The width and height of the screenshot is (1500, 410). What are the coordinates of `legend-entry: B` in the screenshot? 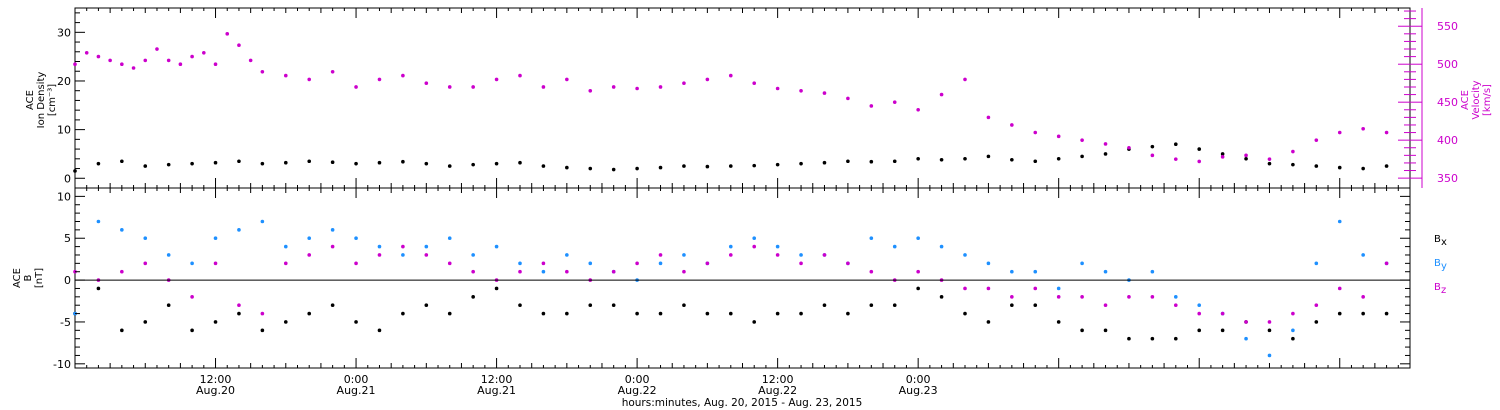 It's located at (1437, 239).